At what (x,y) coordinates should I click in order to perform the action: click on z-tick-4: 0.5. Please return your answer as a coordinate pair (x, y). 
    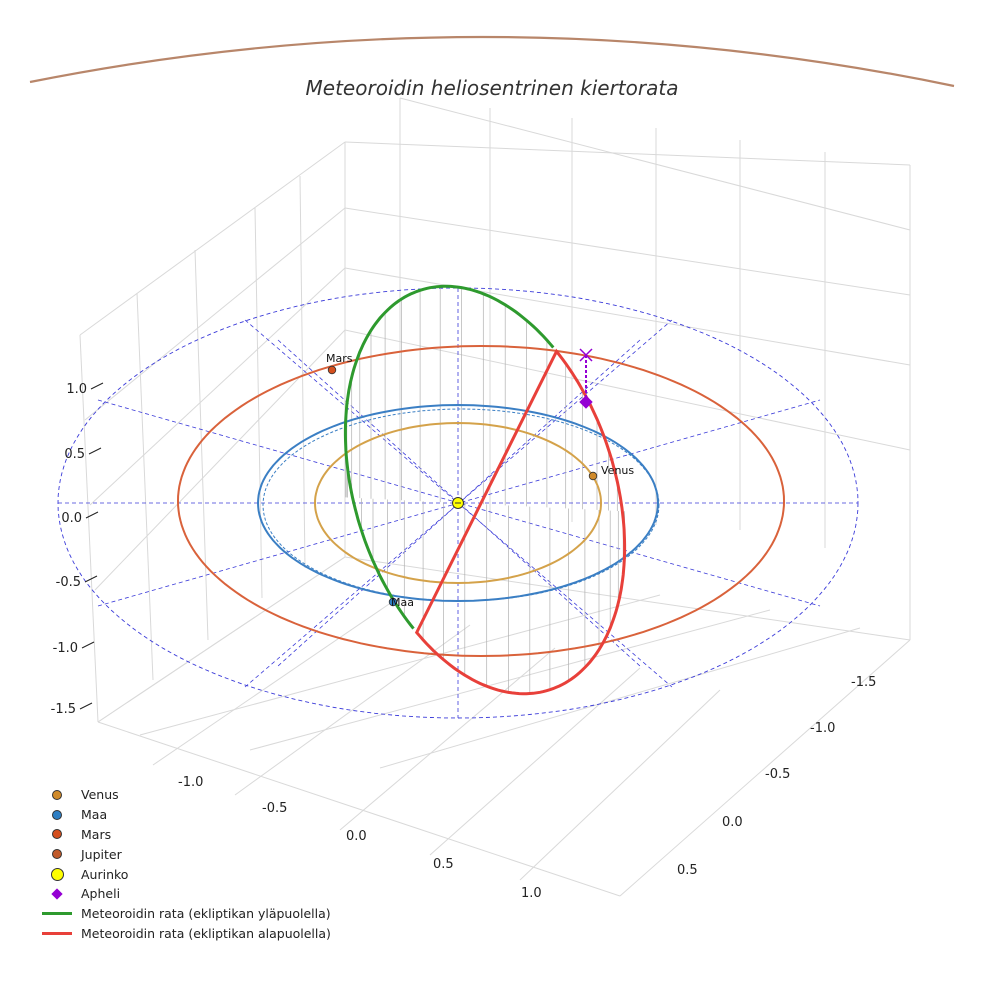
    Looking at the image, I should click on (74, 454).